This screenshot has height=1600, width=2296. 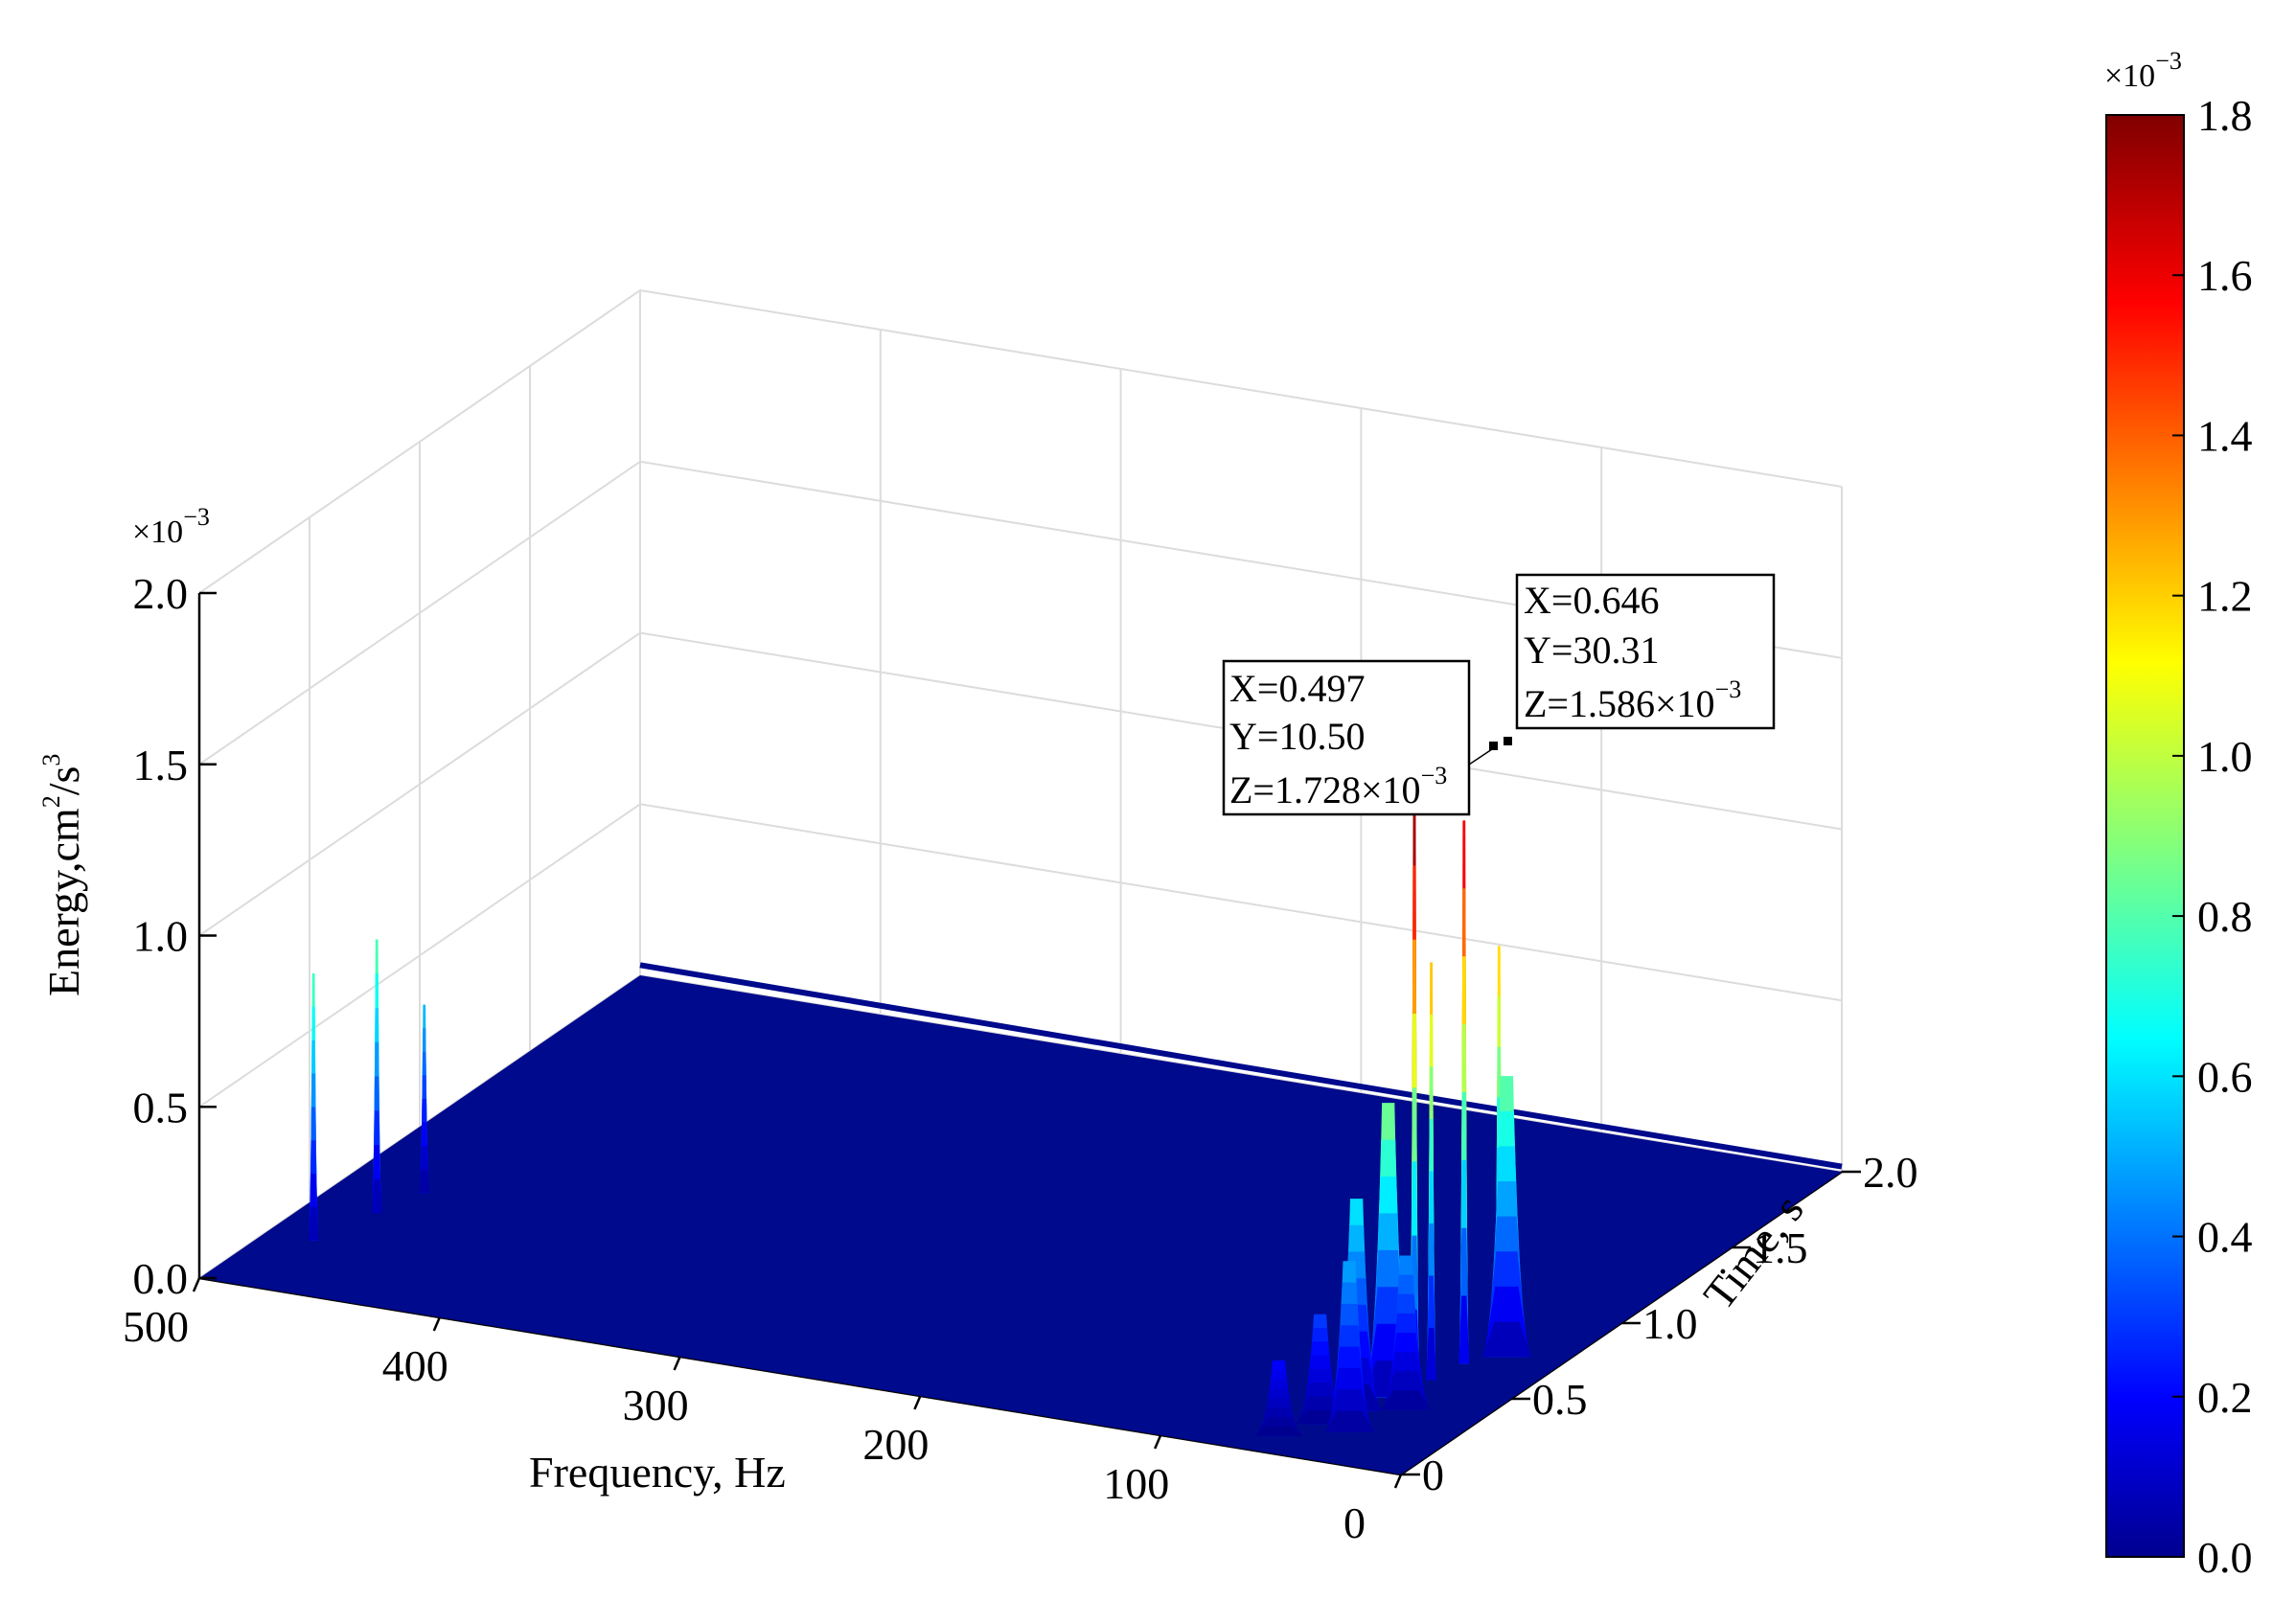 I want to click on colorbar: 0.0 0.2 0.4 0.6 0.8 1.0 1.2 1.4 1.6 1.8 ×10⁻³, so click(x=2178, y=814).